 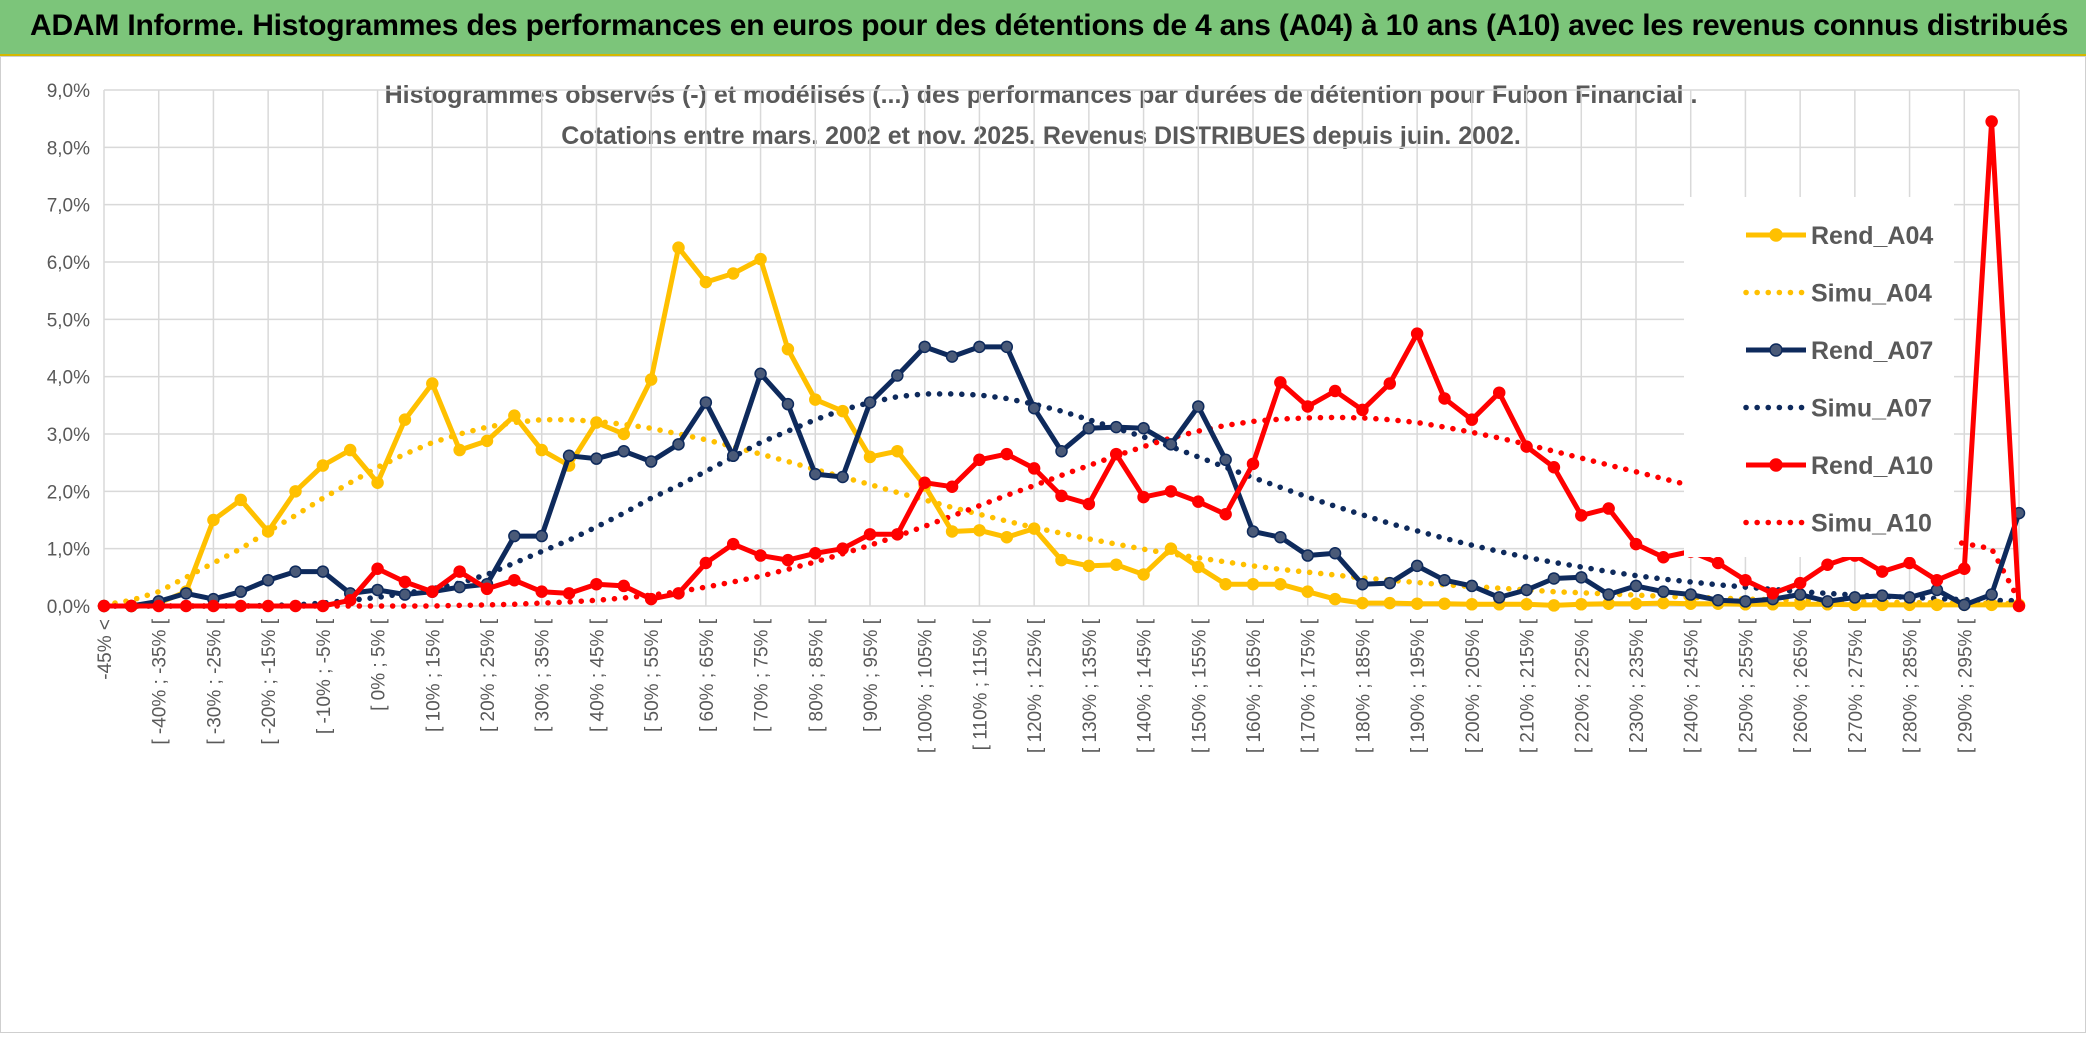 What do you see at coordinates (707, 675) in the screenshot?
I see `x-tick-label: [ 60% ; 65% [` at bounding box center [707, 675].